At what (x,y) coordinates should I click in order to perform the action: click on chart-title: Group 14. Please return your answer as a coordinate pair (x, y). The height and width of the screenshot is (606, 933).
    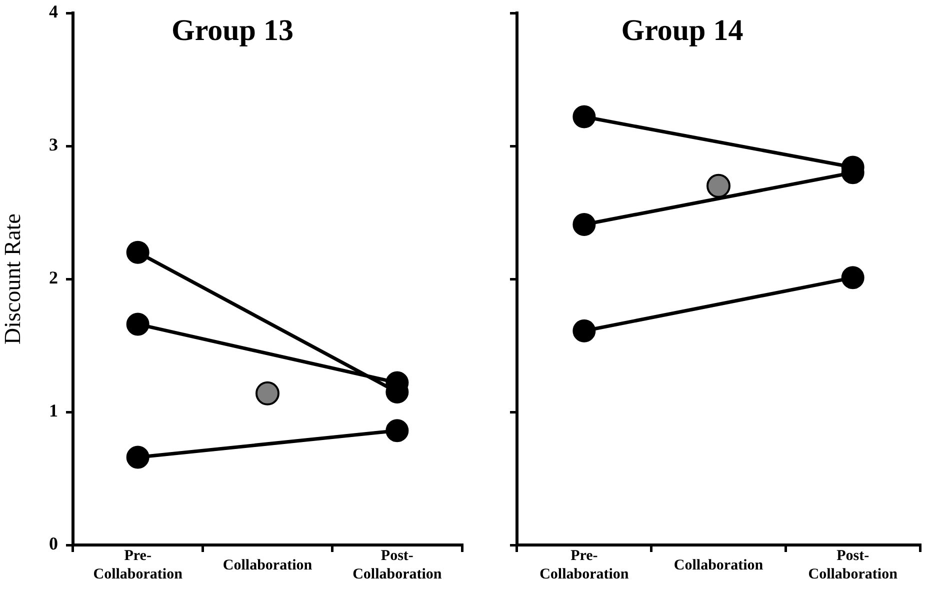
    Looking at the image, I should click on (682, 30).